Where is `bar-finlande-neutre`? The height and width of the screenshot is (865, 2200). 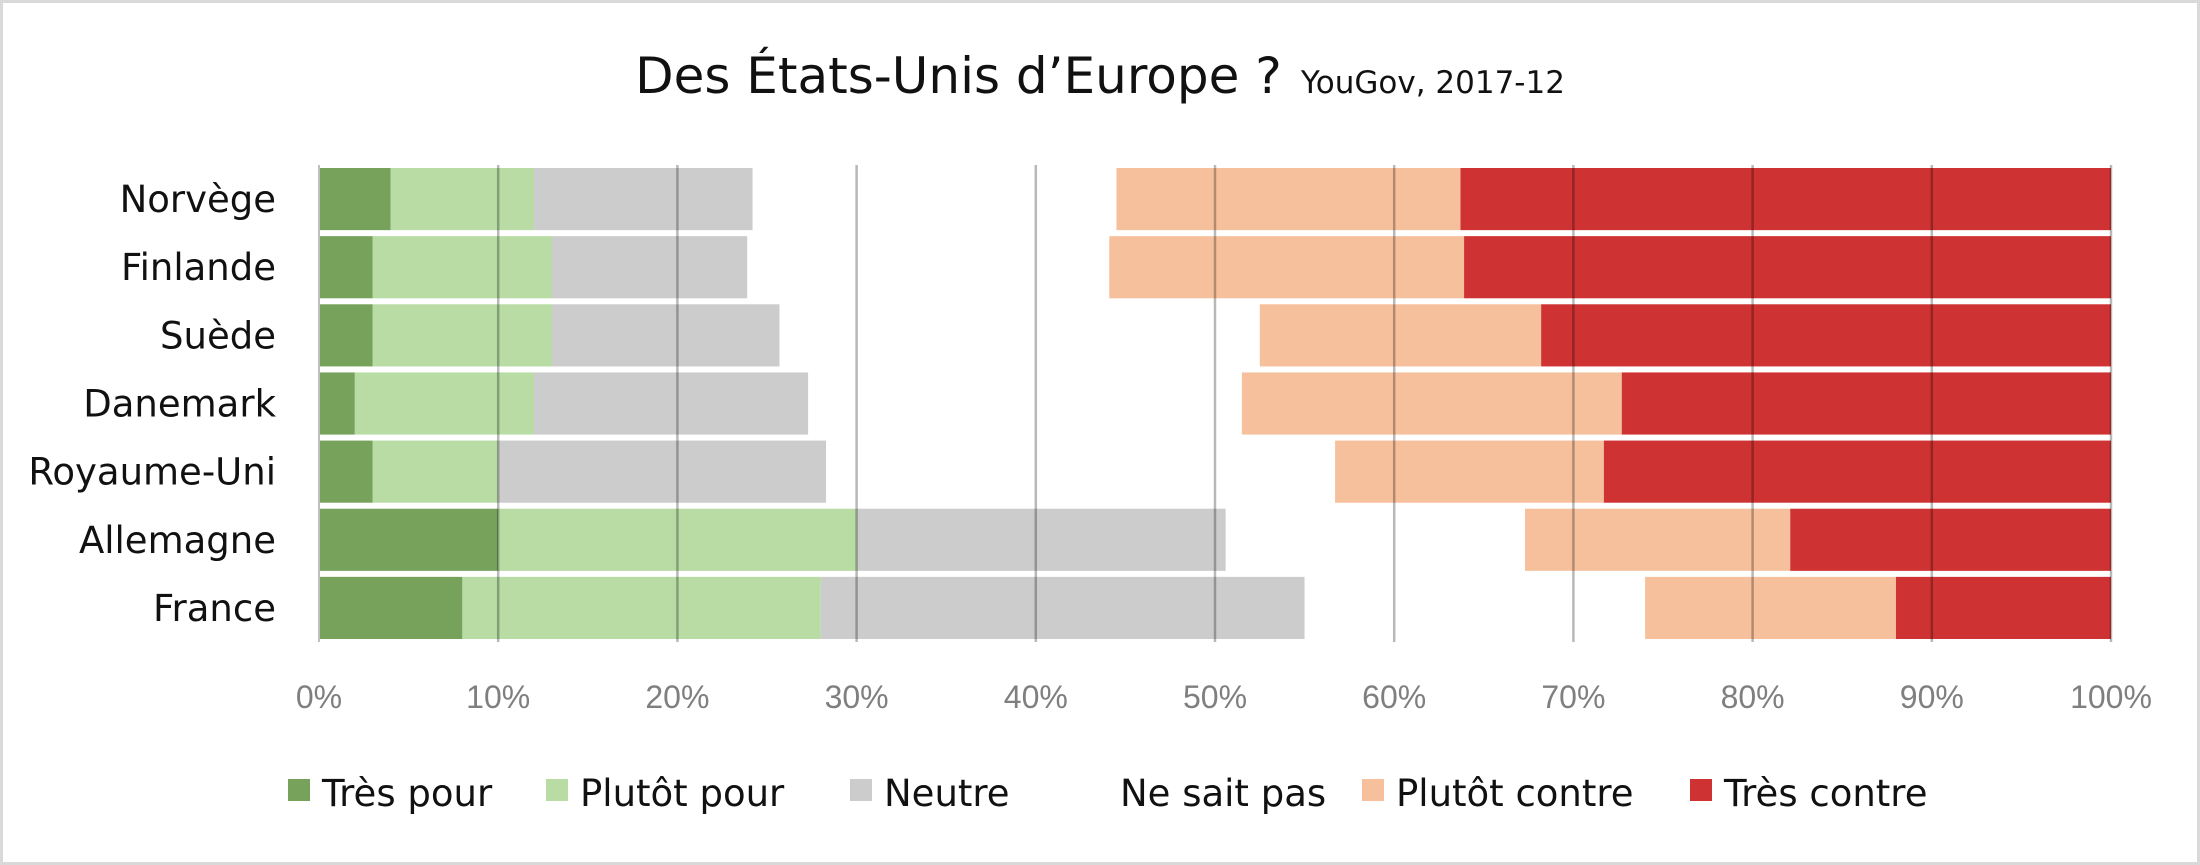
bar-finlande-neutre is located at coordinates (649, 267).